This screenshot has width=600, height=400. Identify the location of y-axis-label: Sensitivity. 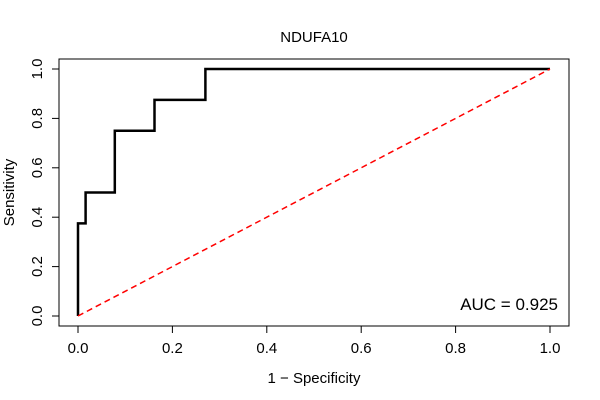
(9, 192).